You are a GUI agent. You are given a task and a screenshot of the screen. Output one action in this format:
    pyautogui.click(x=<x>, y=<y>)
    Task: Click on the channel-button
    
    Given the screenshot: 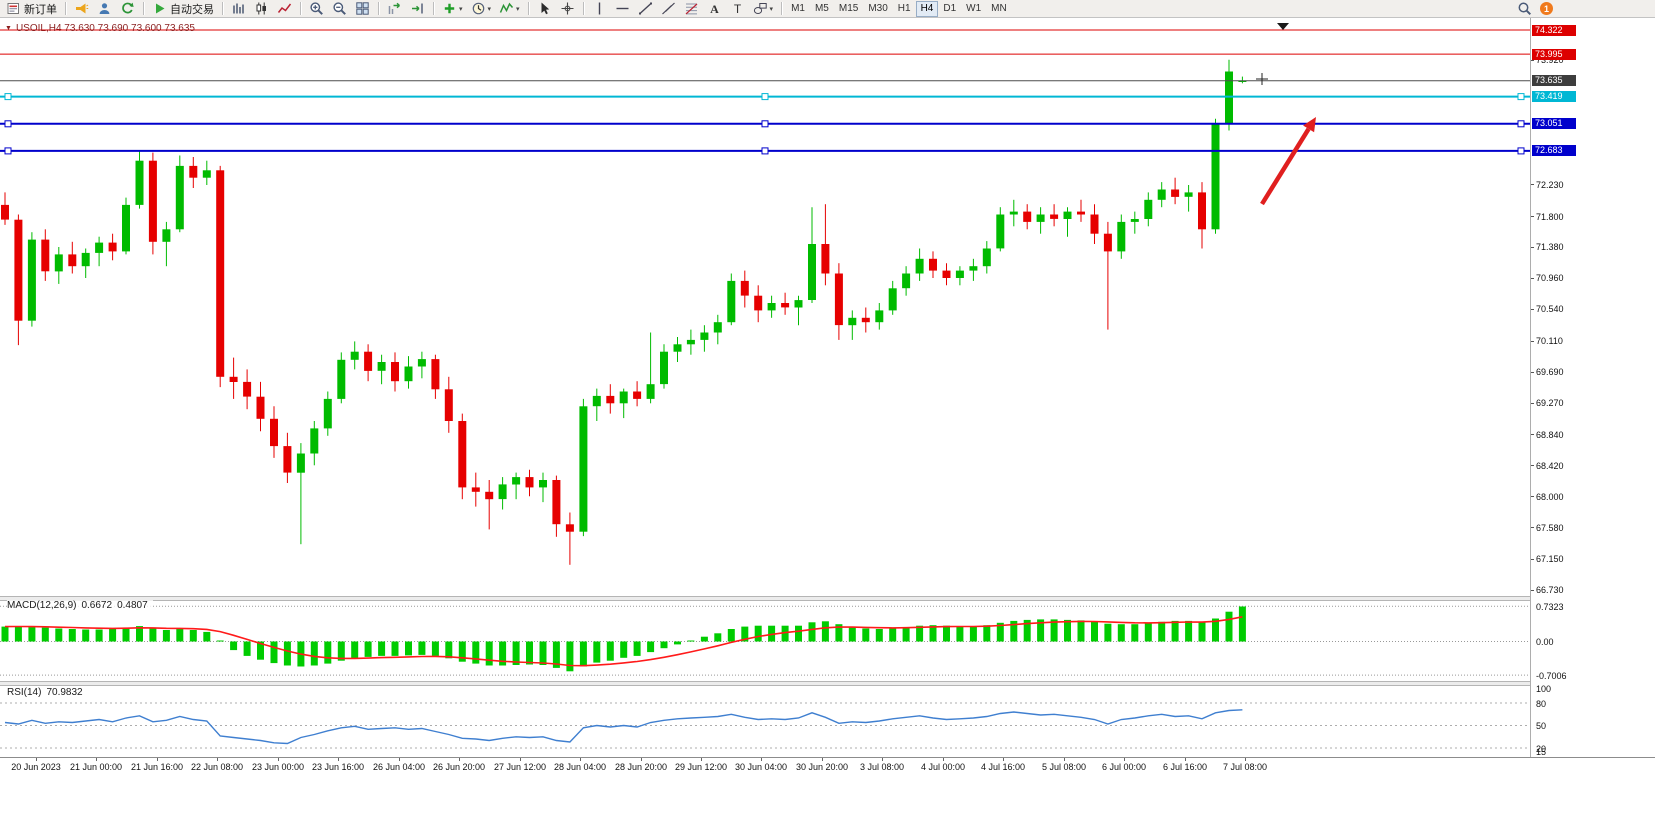 What is the action you would take?
    pyautogui.click(x=668, y=9)
    